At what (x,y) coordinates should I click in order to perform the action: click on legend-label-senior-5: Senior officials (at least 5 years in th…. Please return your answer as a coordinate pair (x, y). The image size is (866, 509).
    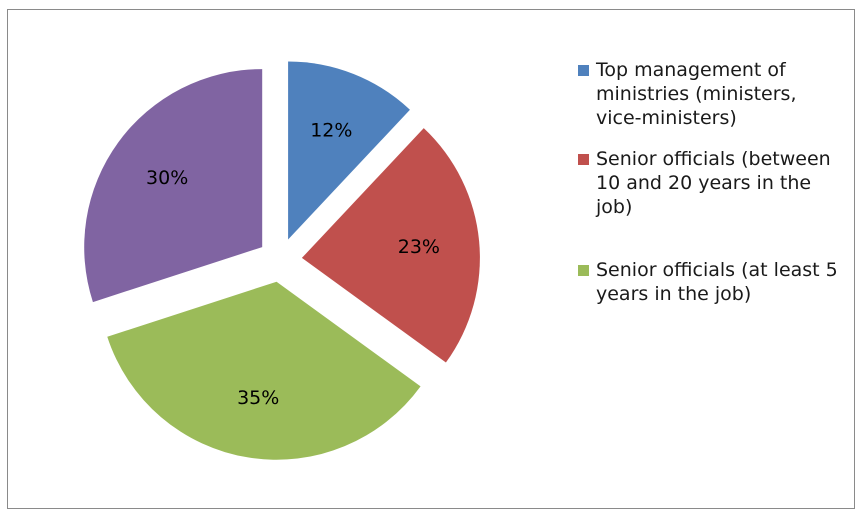
    Looking at the image, I should click on (717, 282).